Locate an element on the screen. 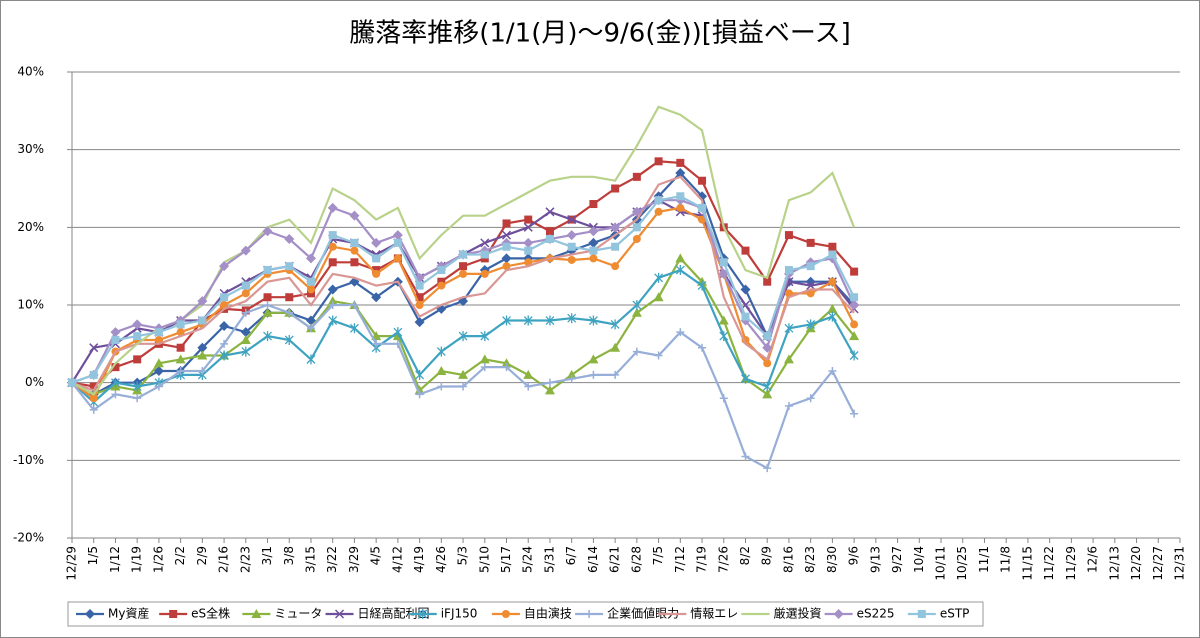  x-tick-label: 11/1 is located at coordinates (984, 559).